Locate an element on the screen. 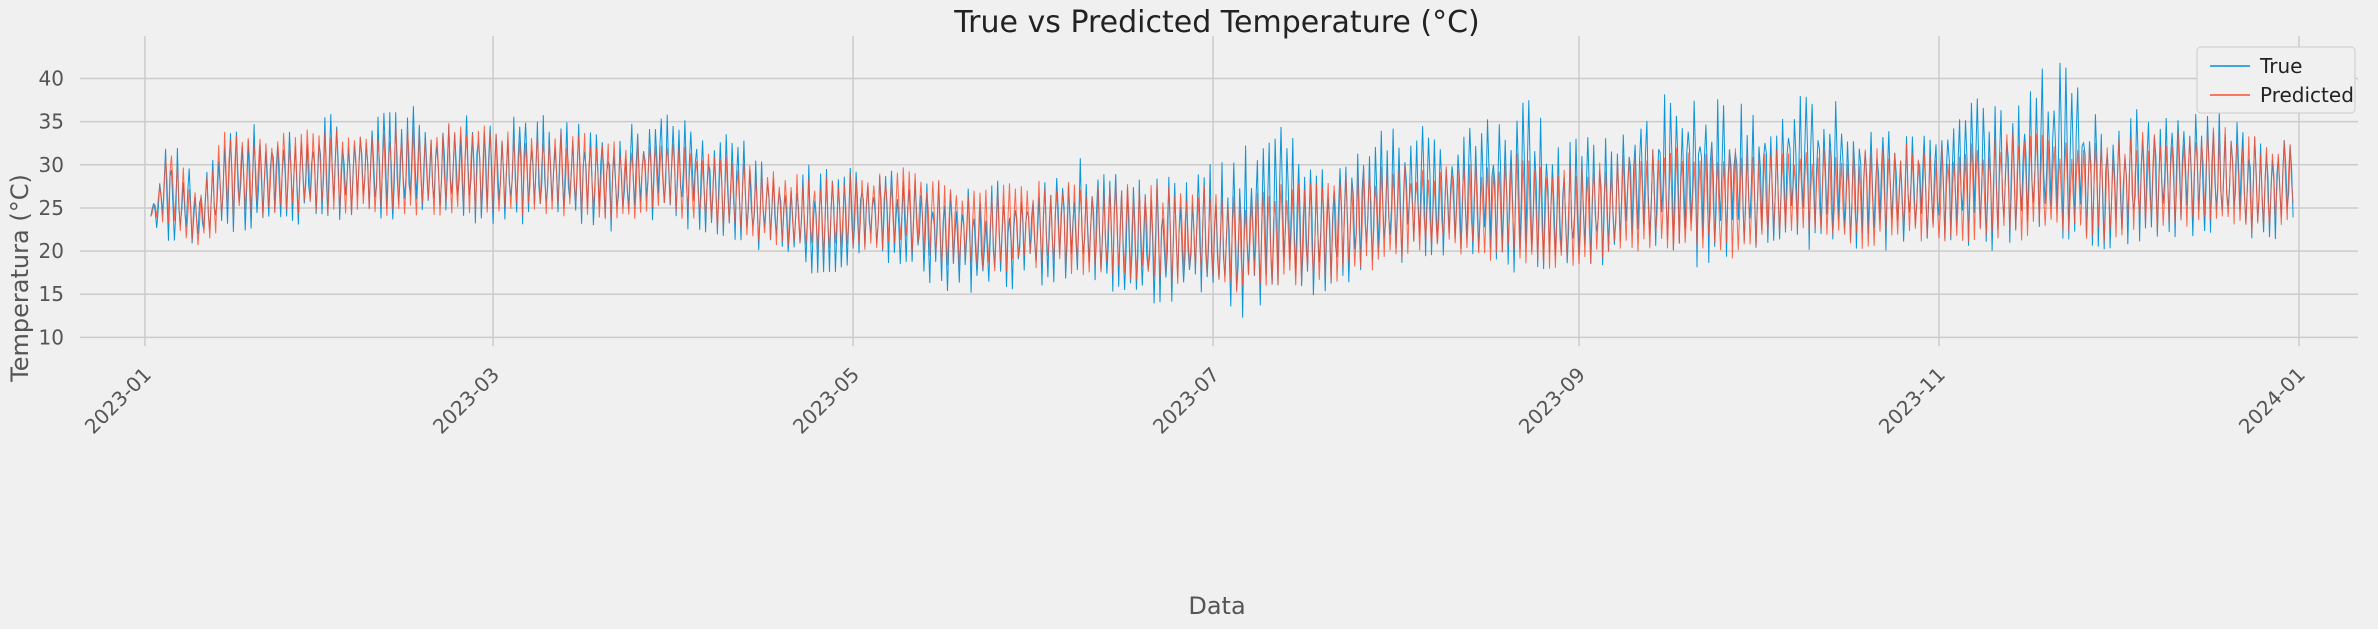 This screenshot has height=629, width=2378. y-tick-label: 40 is located at coordinates (51, 79).